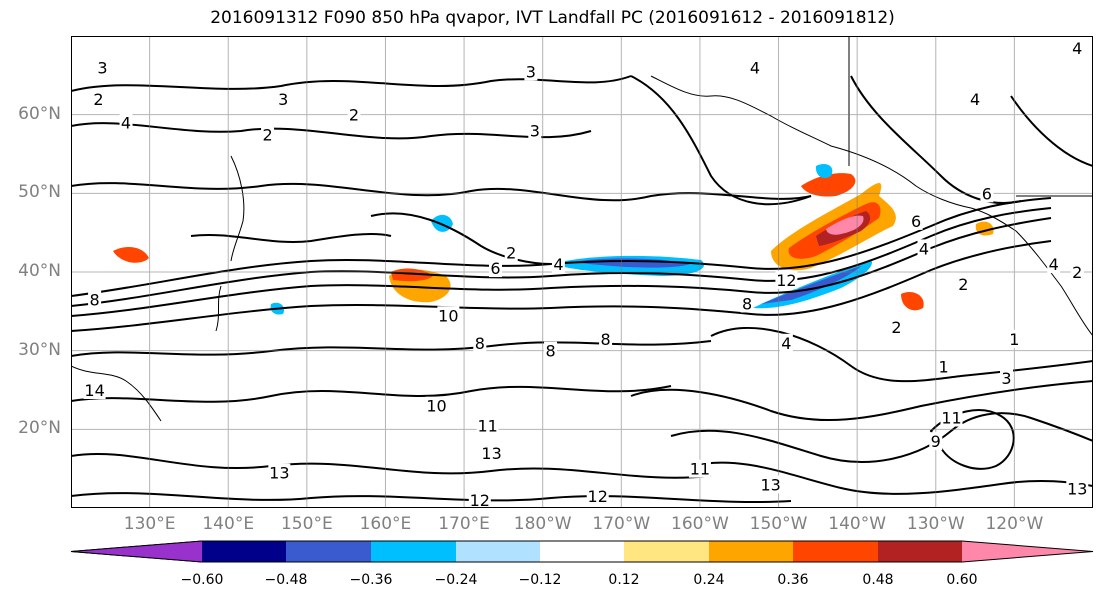 The height and width of the screenshot is (601, 1105). What do you see at coordinates (778, 524) in the screenshot?
I see `lon-label: 150°W` at bounding box center [778, 524].